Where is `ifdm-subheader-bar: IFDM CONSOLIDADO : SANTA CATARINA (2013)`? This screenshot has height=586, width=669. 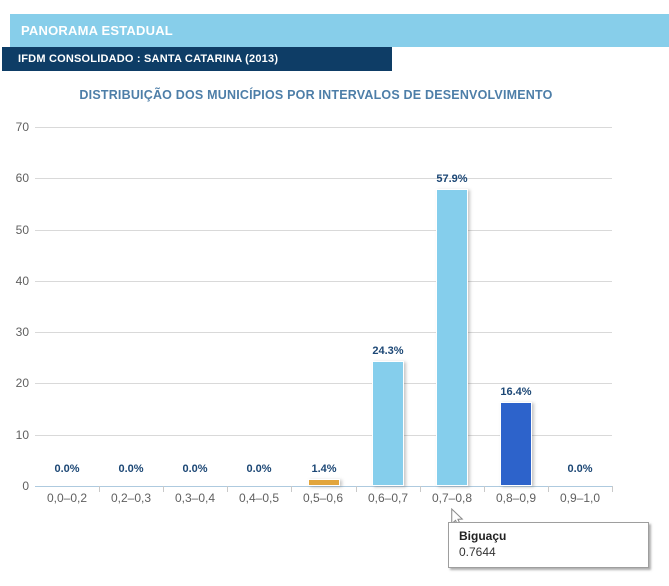
ifdm-subheader-bar: IFDM CONSOLIDADO : SANTA CATARINA (2013) is located at coordinates (197, 59).